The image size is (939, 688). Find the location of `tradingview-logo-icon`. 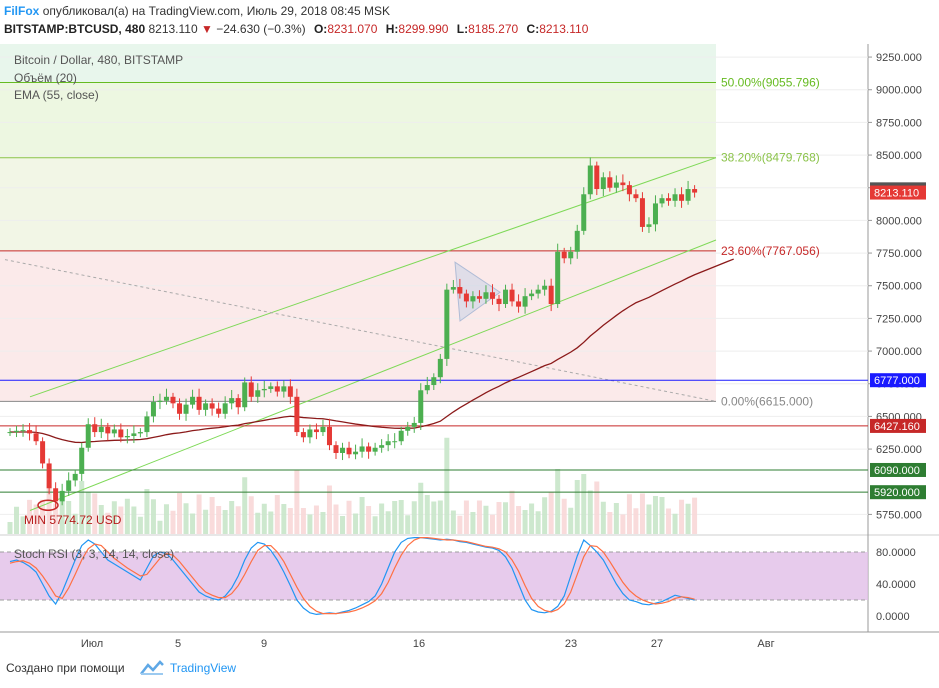

tradingview-logo-icon is located at coordinates (152, 668).